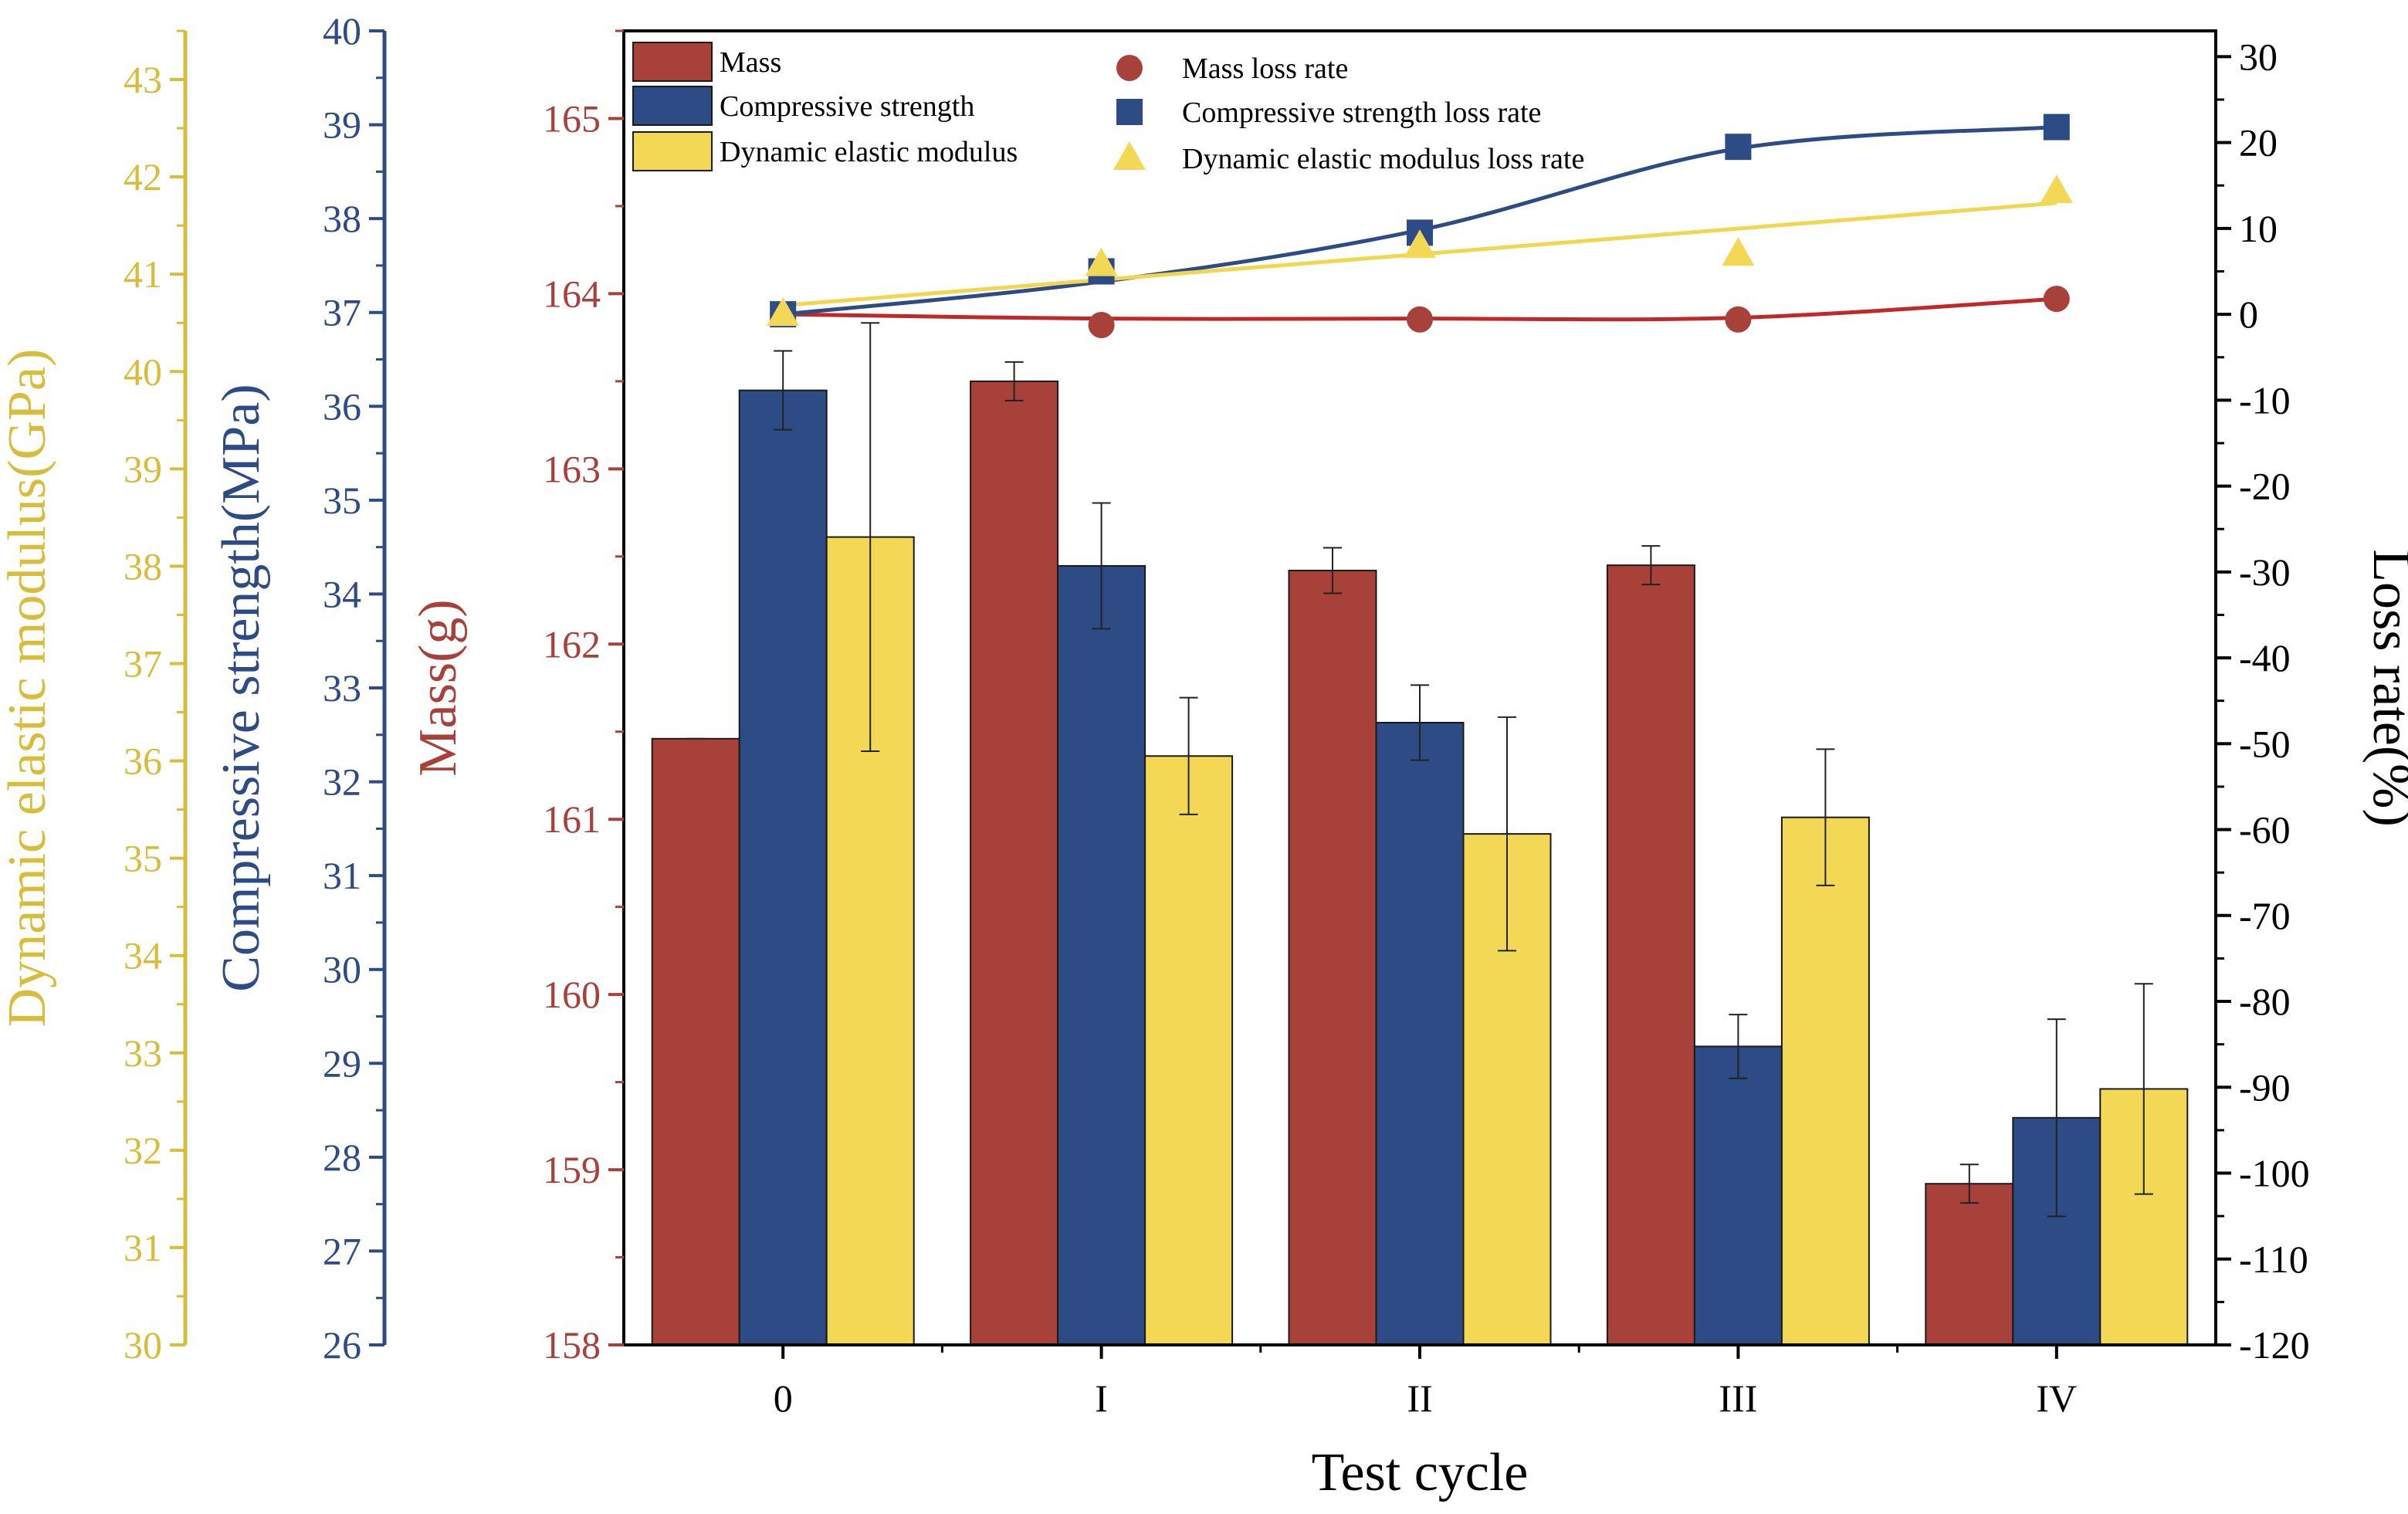  What do you see at coordinates (2274, 1173) in the screenshot?
I see `loss-tick-label: -100` at bounding box center [2274, 1173].